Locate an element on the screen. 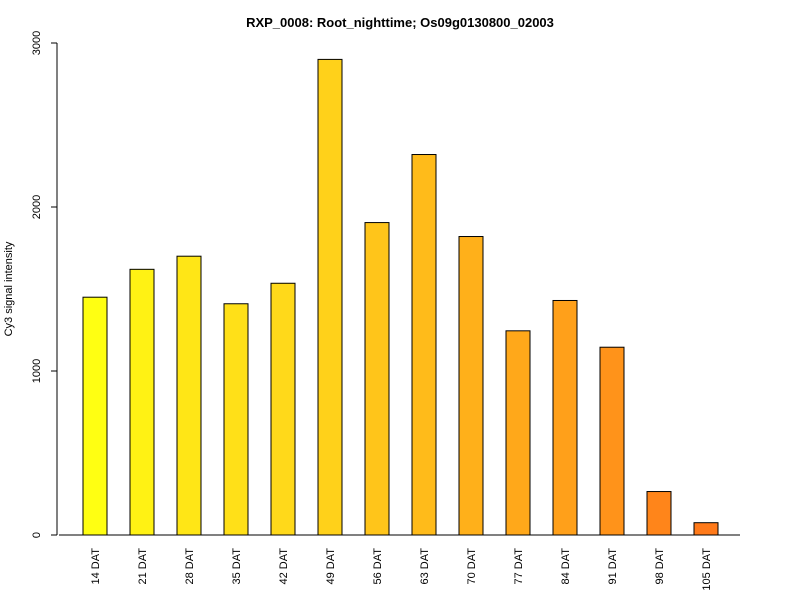 The height and width of the screenshot is (600, 800). x-tick-label: 56 DAT is located at coordinates (378, 566).